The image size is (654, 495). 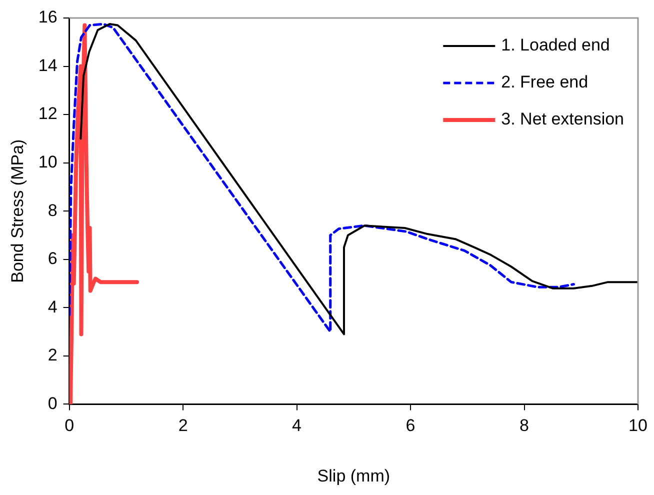 I want to click on y-tick-label: 2, so click(x=53, y=355).